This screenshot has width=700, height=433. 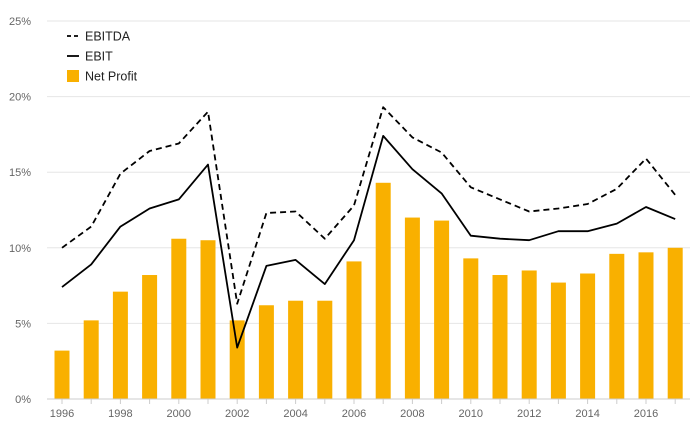 What do you see at coordinates (237, 359) in the screenshot?
I see `bar-net-profit-2002` at bounding box center [237, 359].